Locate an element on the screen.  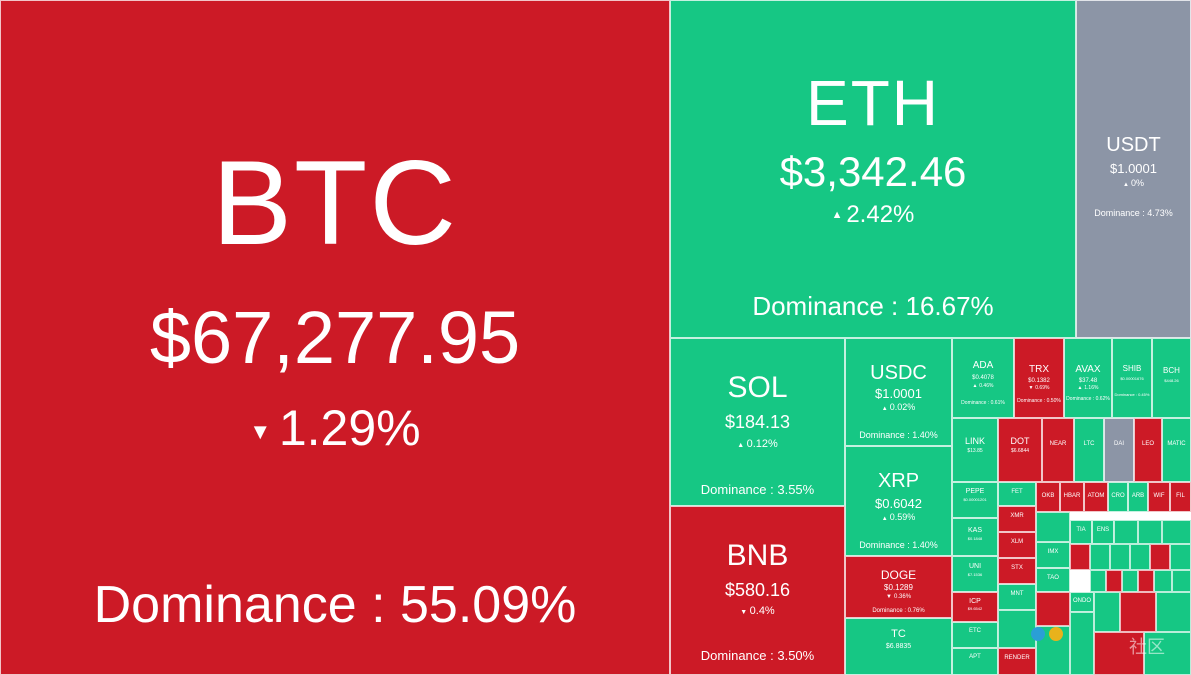
tile-link: LINK $13.85 is located at coordinates (975, 450).